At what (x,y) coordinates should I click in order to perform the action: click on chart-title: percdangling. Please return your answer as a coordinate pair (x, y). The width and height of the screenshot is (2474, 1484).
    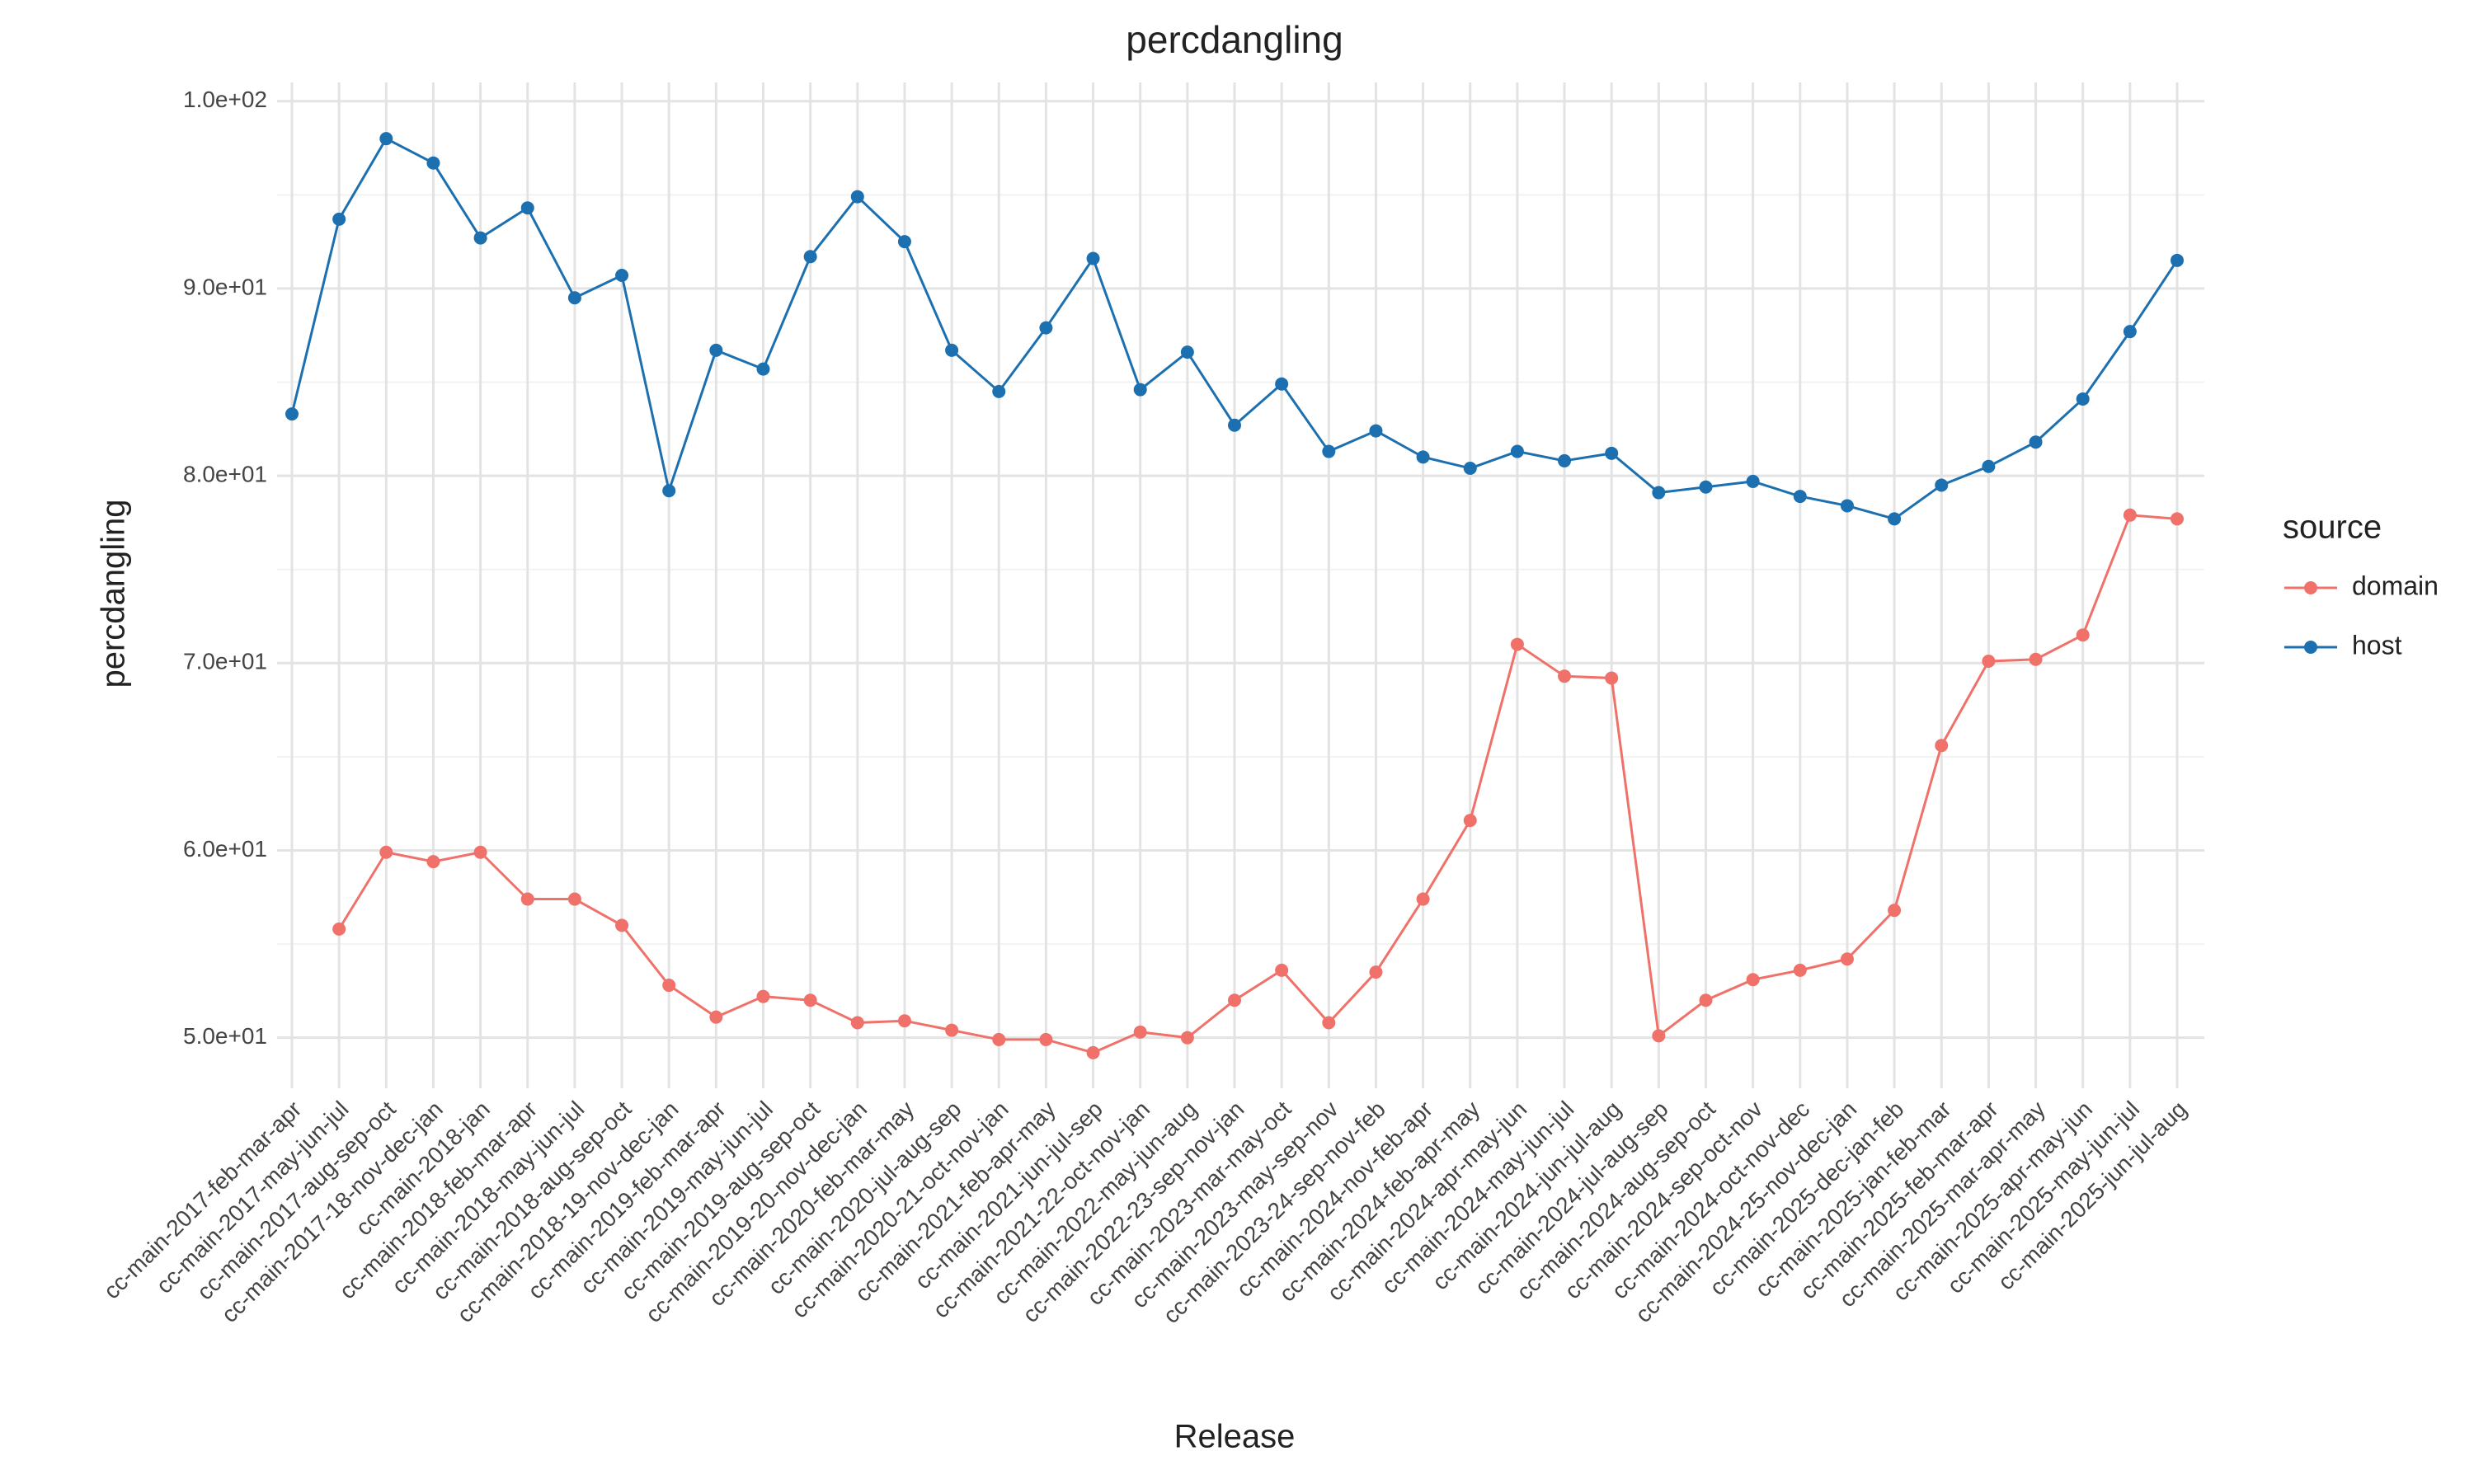
    Looking at the image, I should click on (1234, 39).